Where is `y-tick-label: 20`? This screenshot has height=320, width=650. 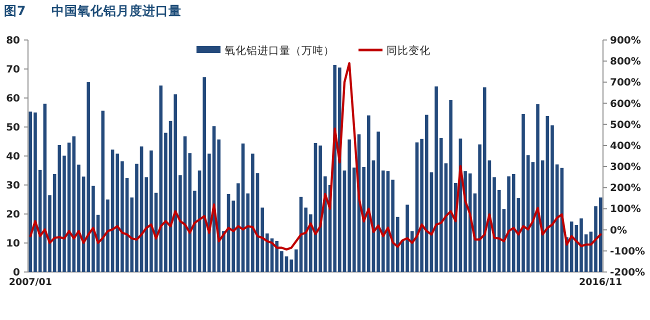 y-tick-label: 20 is located at coordinates (13, 215).